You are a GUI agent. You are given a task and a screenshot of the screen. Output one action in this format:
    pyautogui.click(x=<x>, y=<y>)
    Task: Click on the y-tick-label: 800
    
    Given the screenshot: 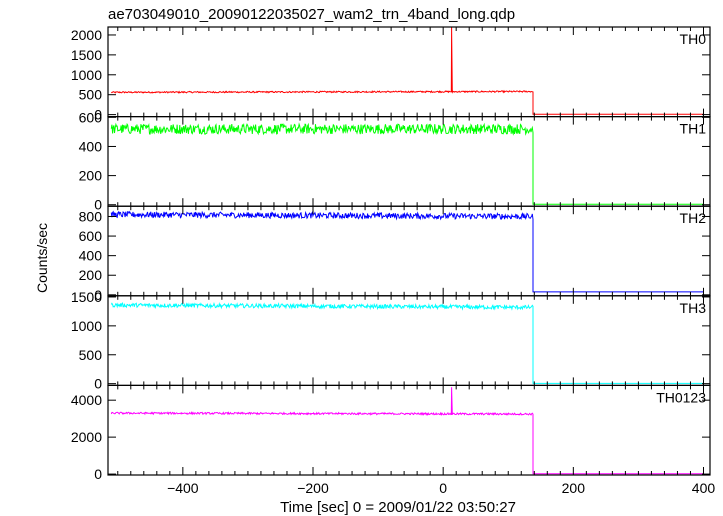 What is the action you would take?
    pyautogui.click(x=91, y=216)
    